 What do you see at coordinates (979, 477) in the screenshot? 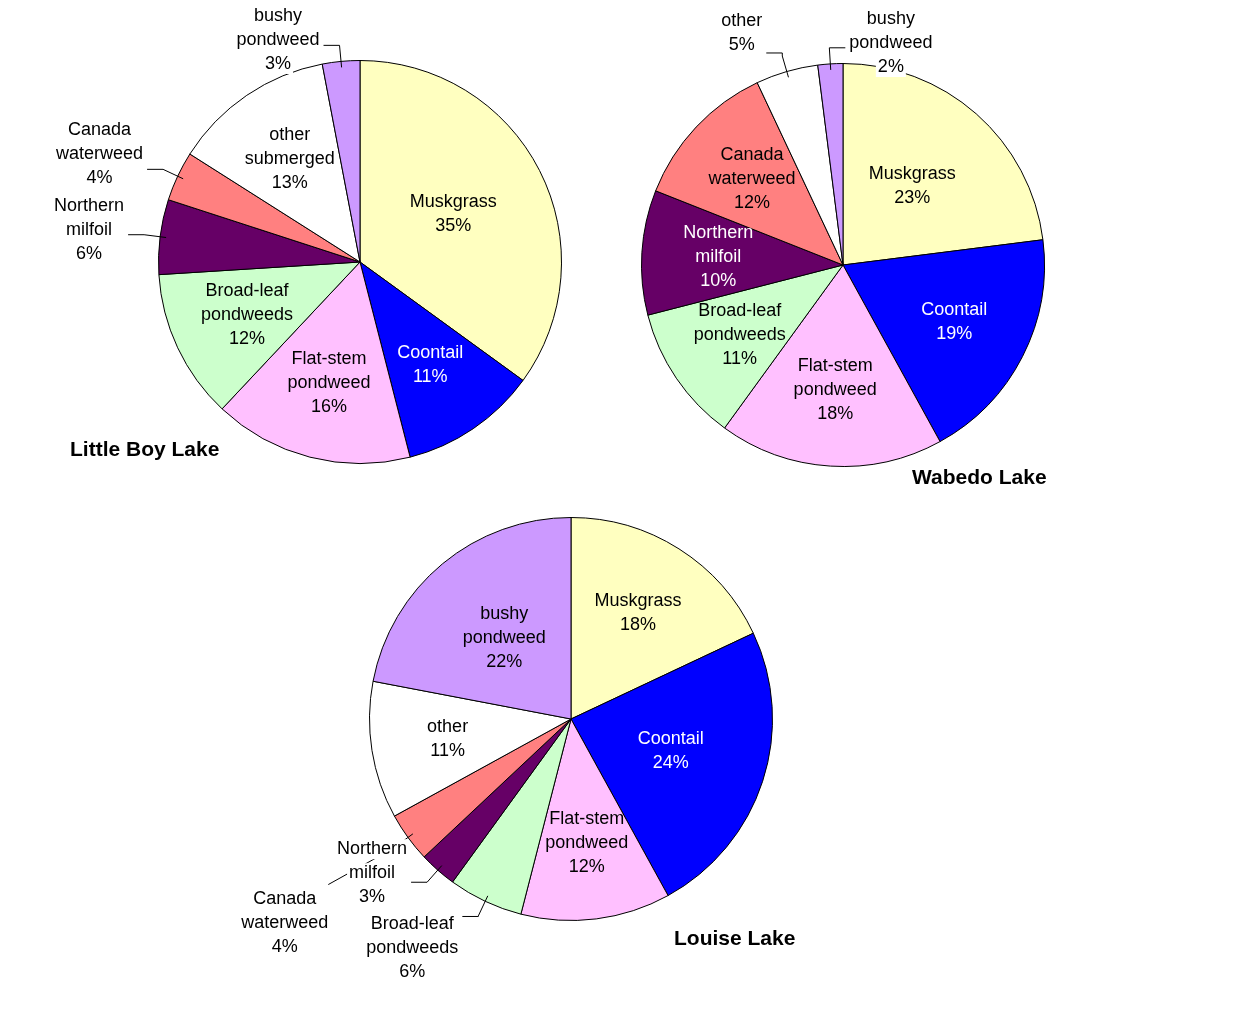
I see `text: Wabedo Lake` at bounding box center [979, 477].